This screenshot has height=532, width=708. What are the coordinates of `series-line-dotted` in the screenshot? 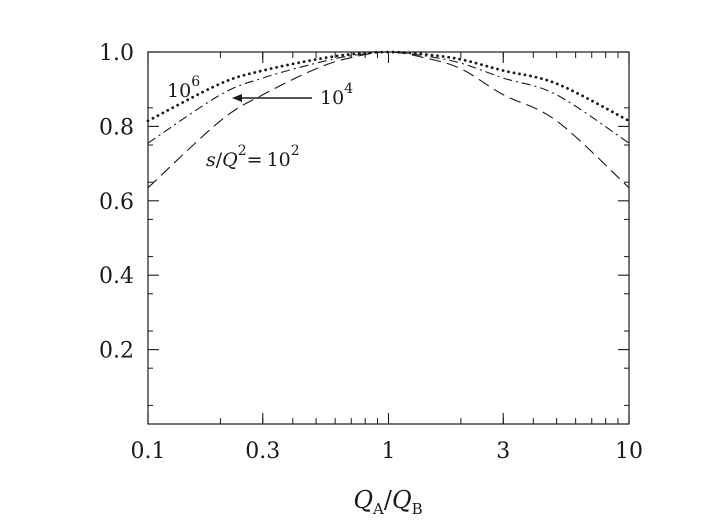 It's located at (388, 86).